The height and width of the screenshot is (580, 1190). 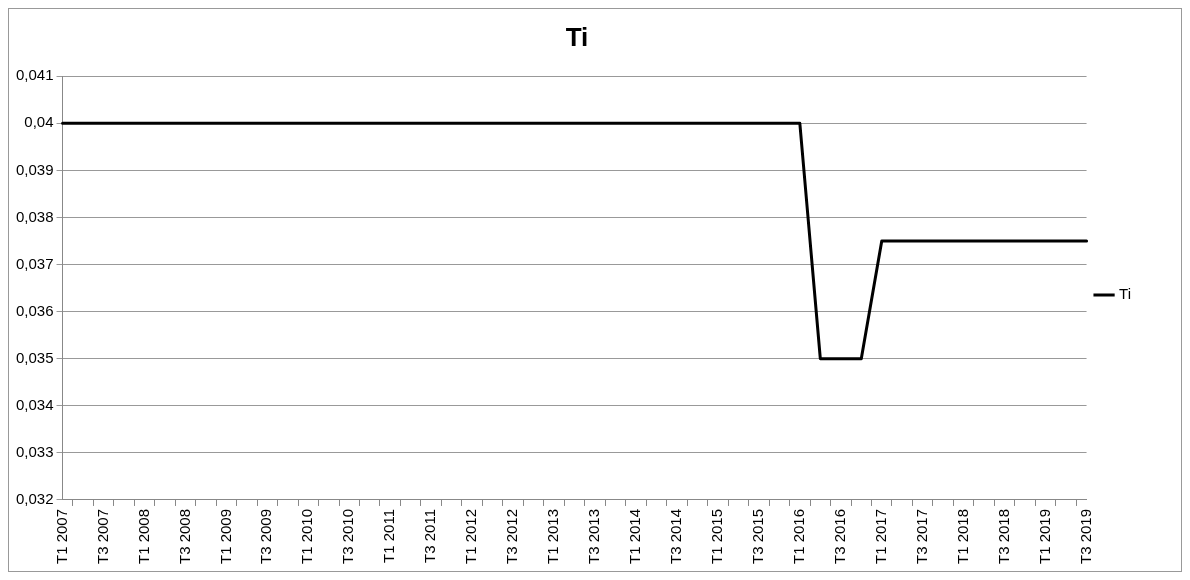 I want to click on y-tick-label: 0,04, so click(x=39, y=122).